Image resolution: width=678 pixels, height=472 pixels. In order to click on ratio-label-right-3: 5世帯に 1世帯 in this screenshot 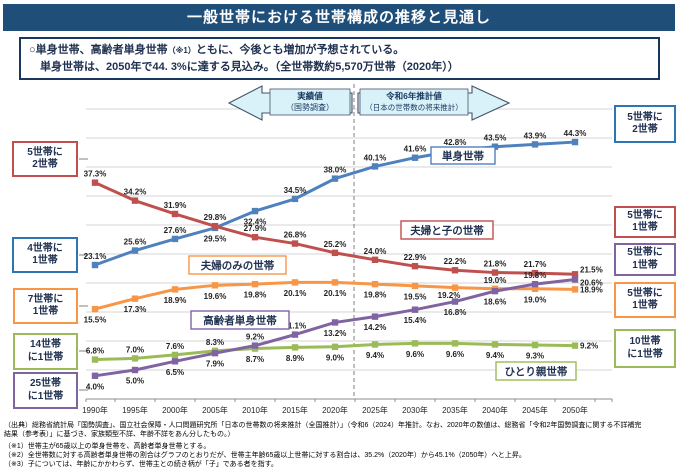, I will do `click(645, 300)`.